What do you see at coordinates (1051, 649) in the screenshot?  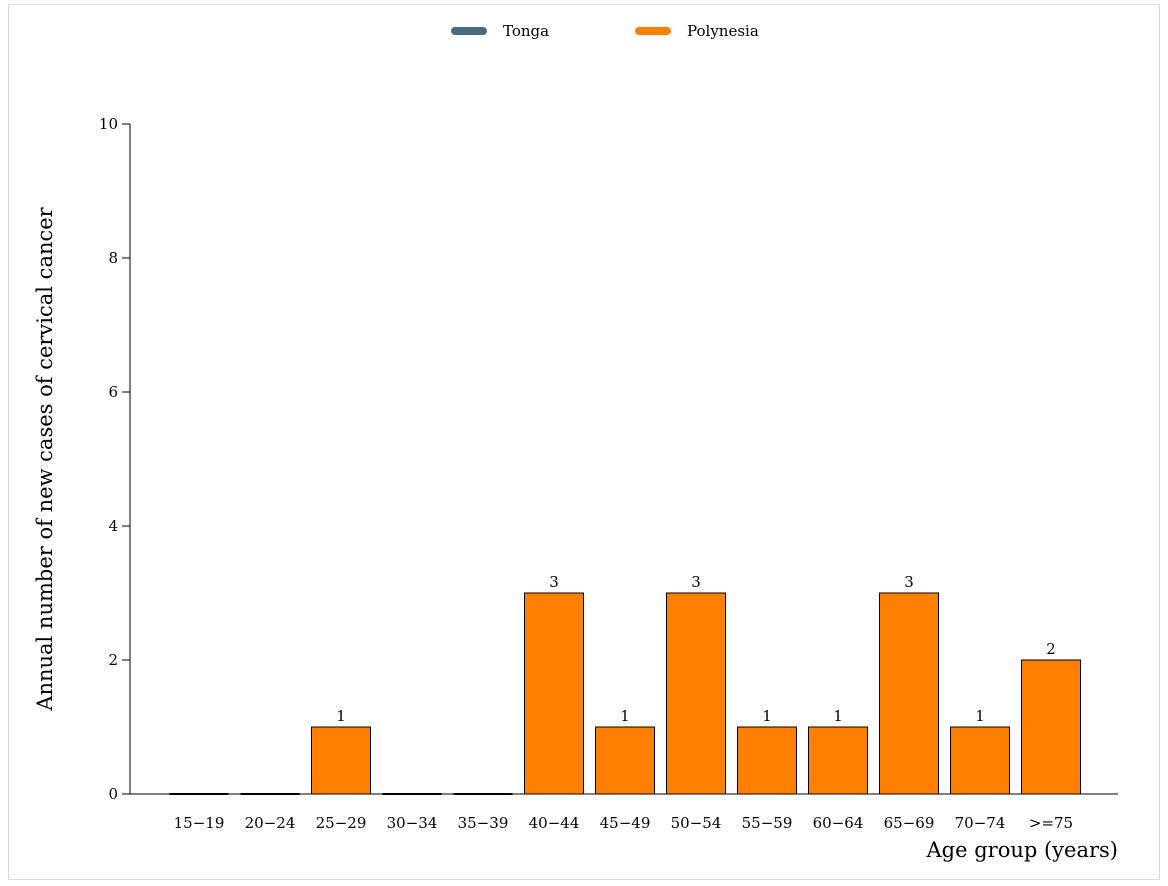 I see `data-label: 2` at bounding box center [1051, 649].